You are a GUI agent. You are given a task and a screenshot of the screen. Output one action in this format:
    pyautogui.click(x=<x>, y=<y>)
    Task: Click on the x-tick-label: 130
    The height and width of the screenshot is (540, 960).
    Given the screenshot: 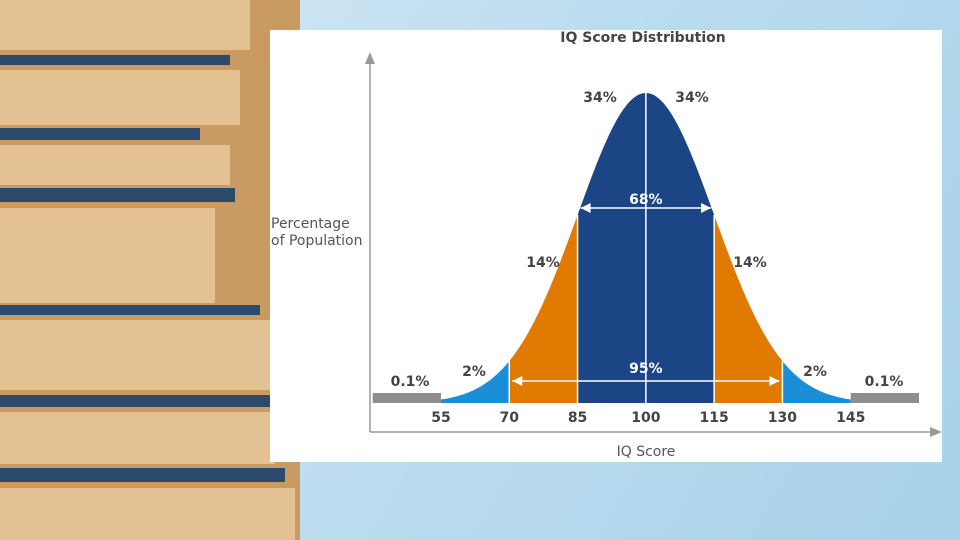 What is the action you would take?
    pyautogui.click(x=782, y=418)
    